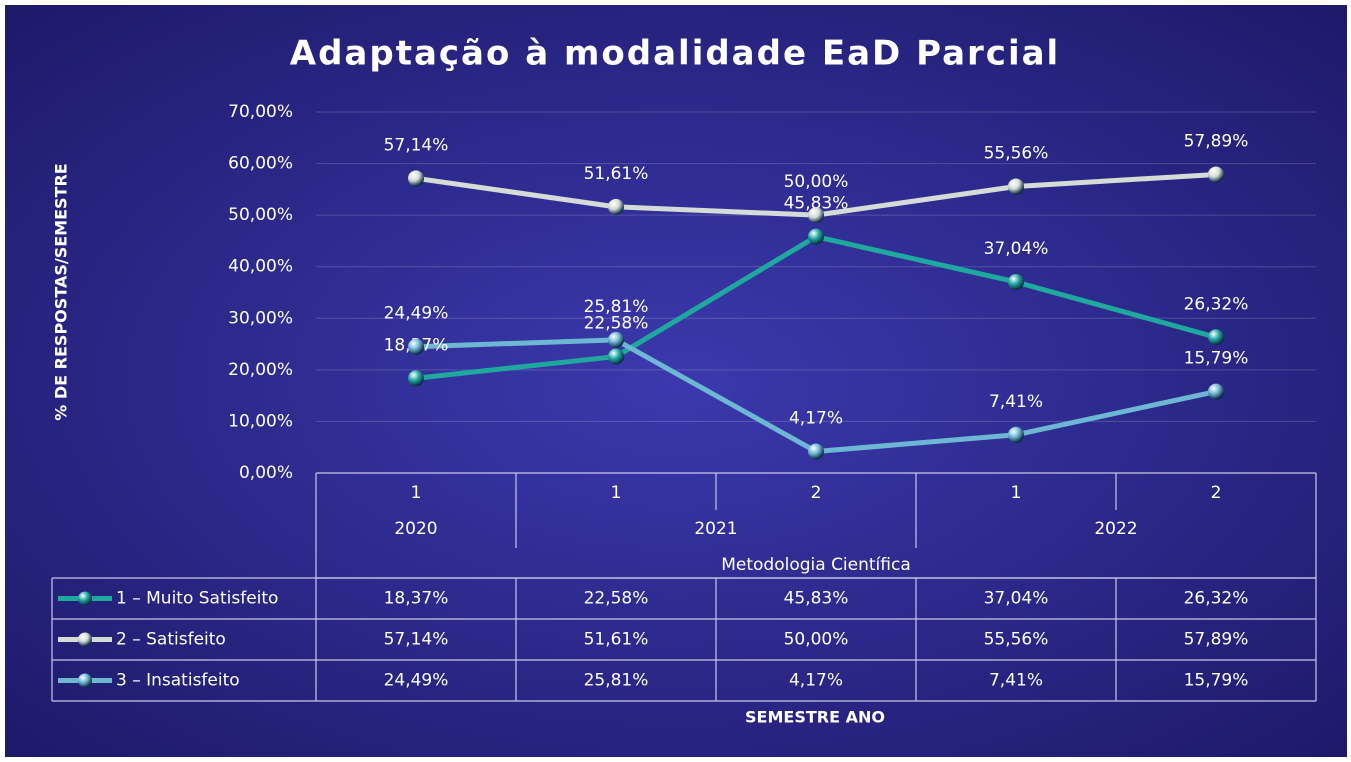 The width and height of the screenshot is (1351, 762). I want to click on chart-title: Adaptação à modalidade EaD Parcial, so click(675, 54).